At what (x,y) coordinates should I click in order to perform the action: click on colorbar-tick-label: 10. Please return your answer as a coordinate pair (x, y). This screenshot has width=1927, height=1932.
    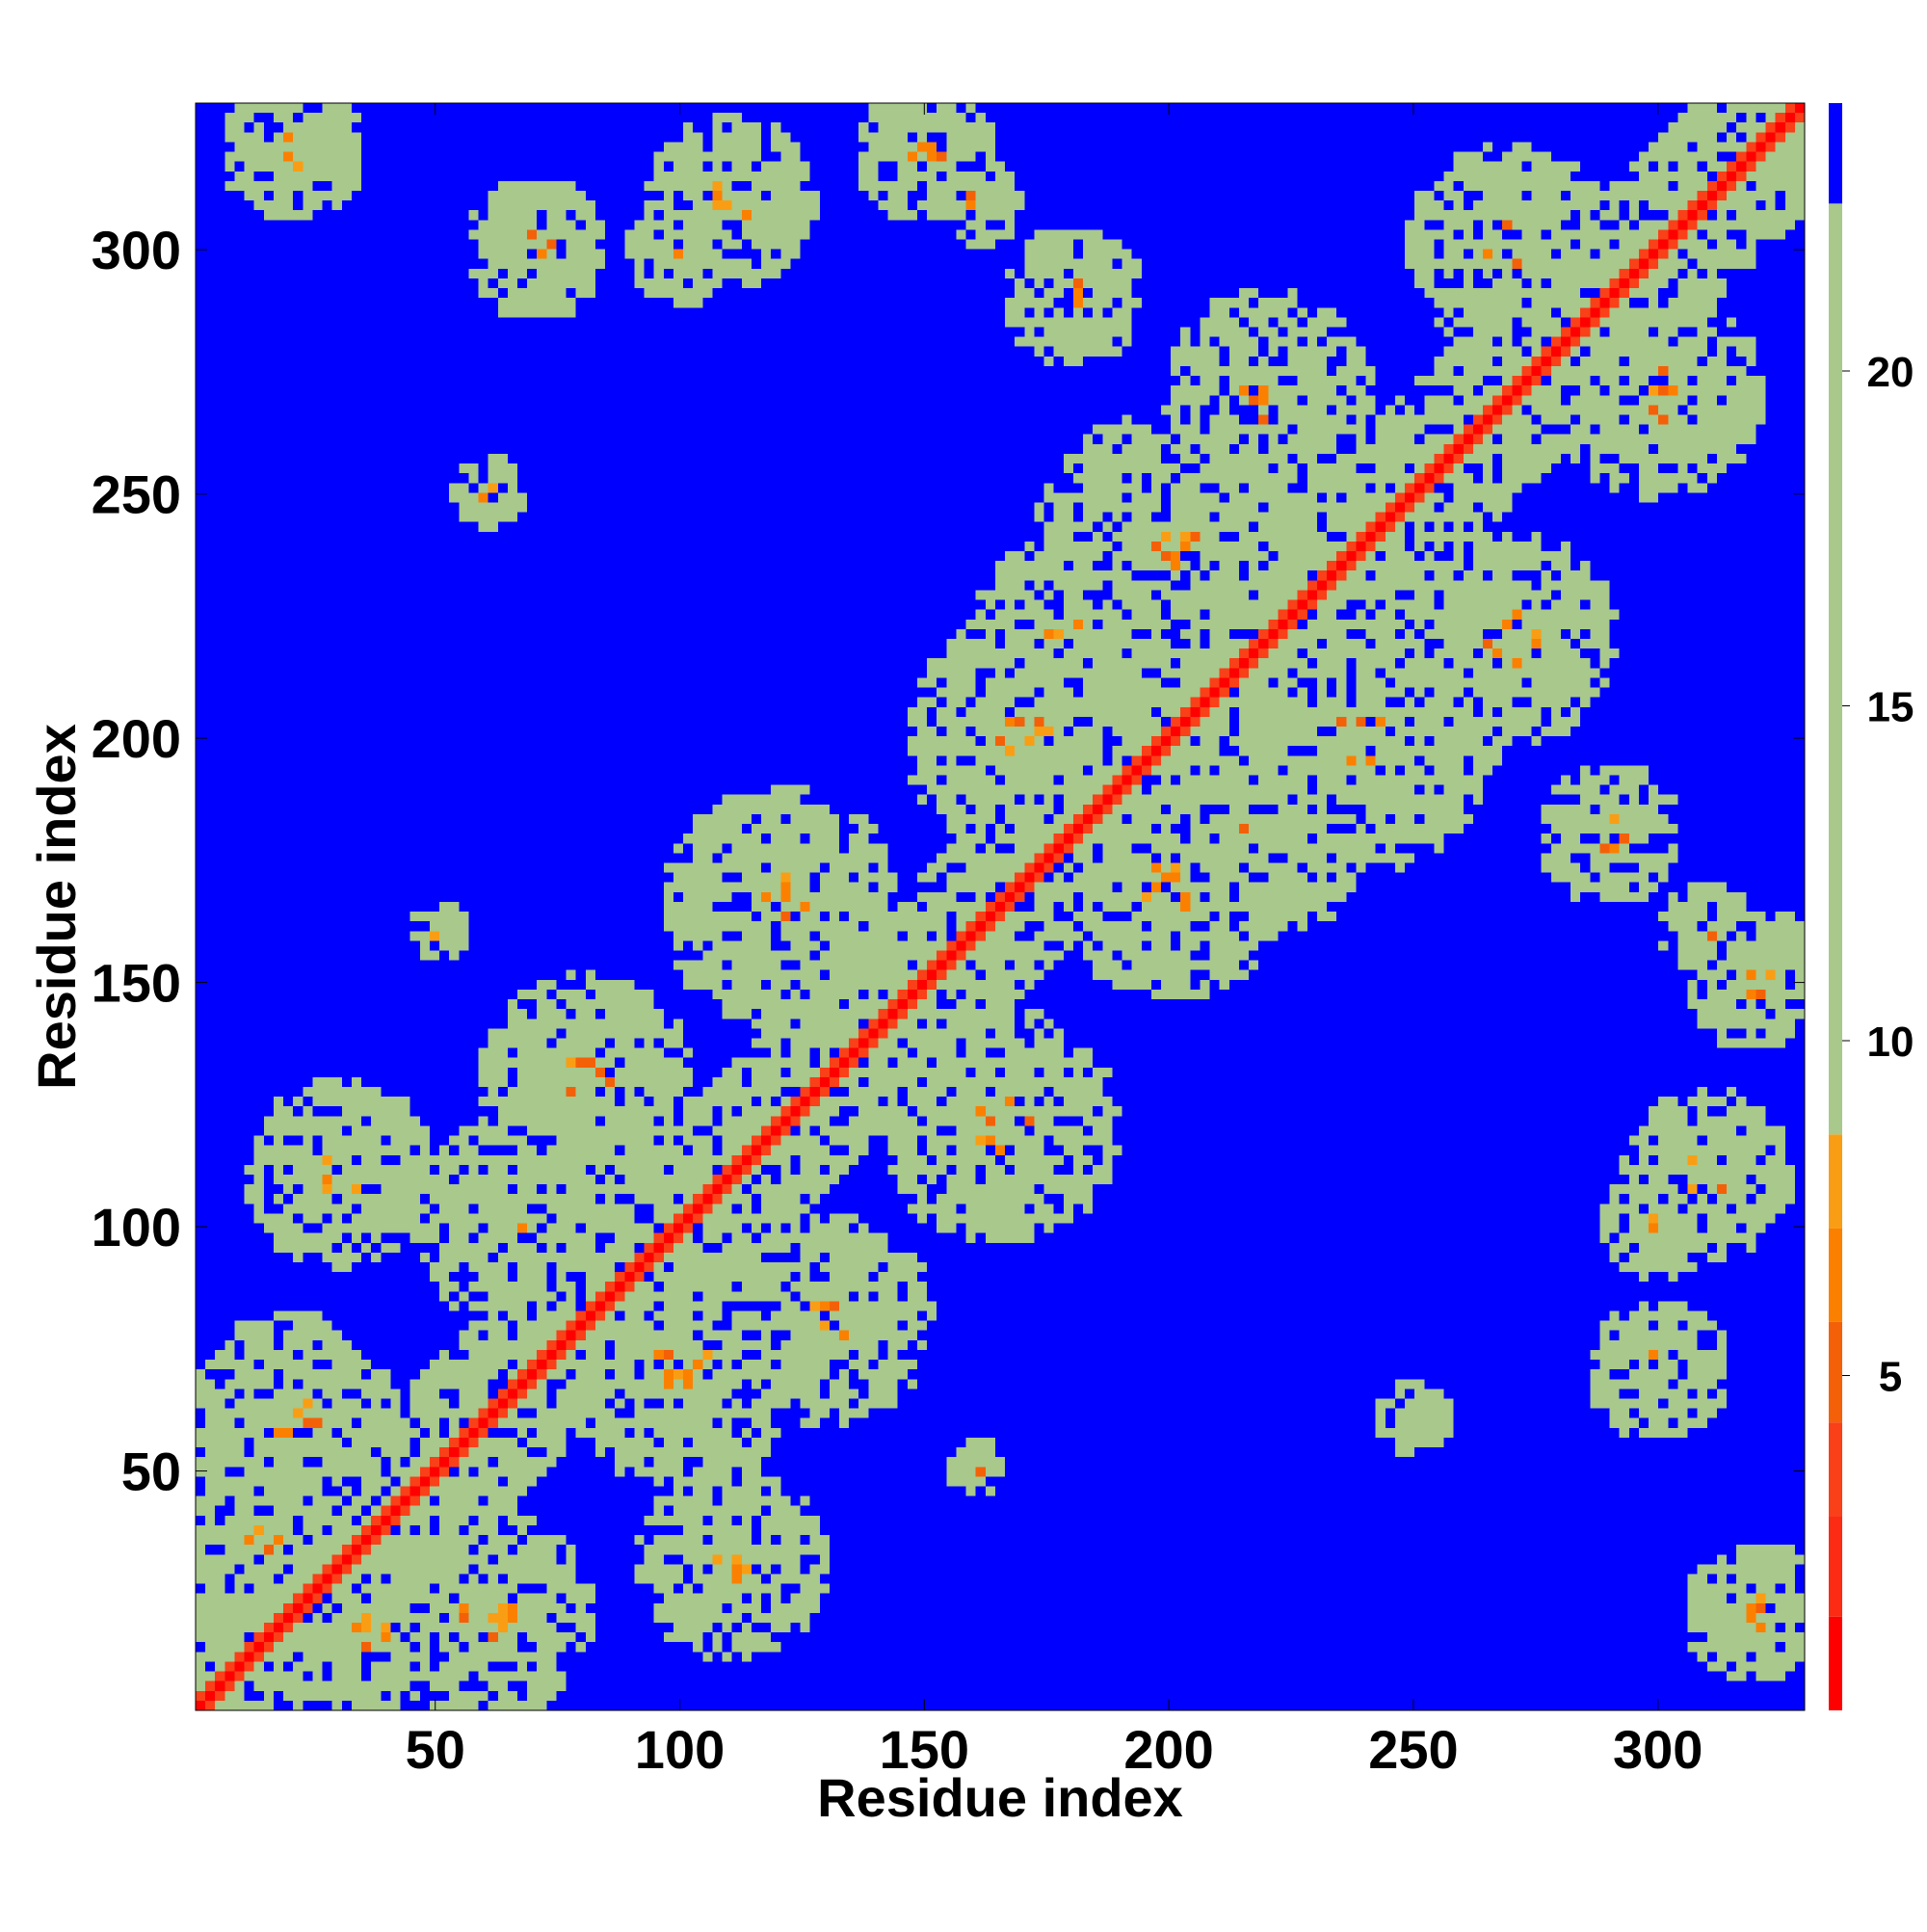
    Looking at the image, I should click on (1890, 1042).